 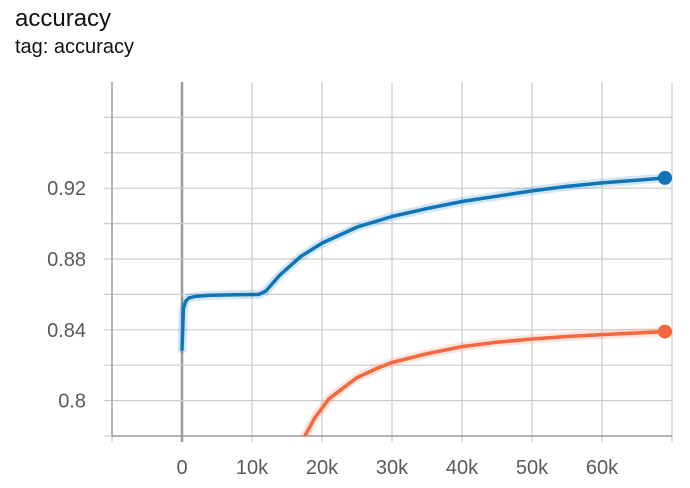 What do you see at coordinates (322, 468) in the screenshot?
I see `x-tick-label: 20k` at bounding box center [322, 468].